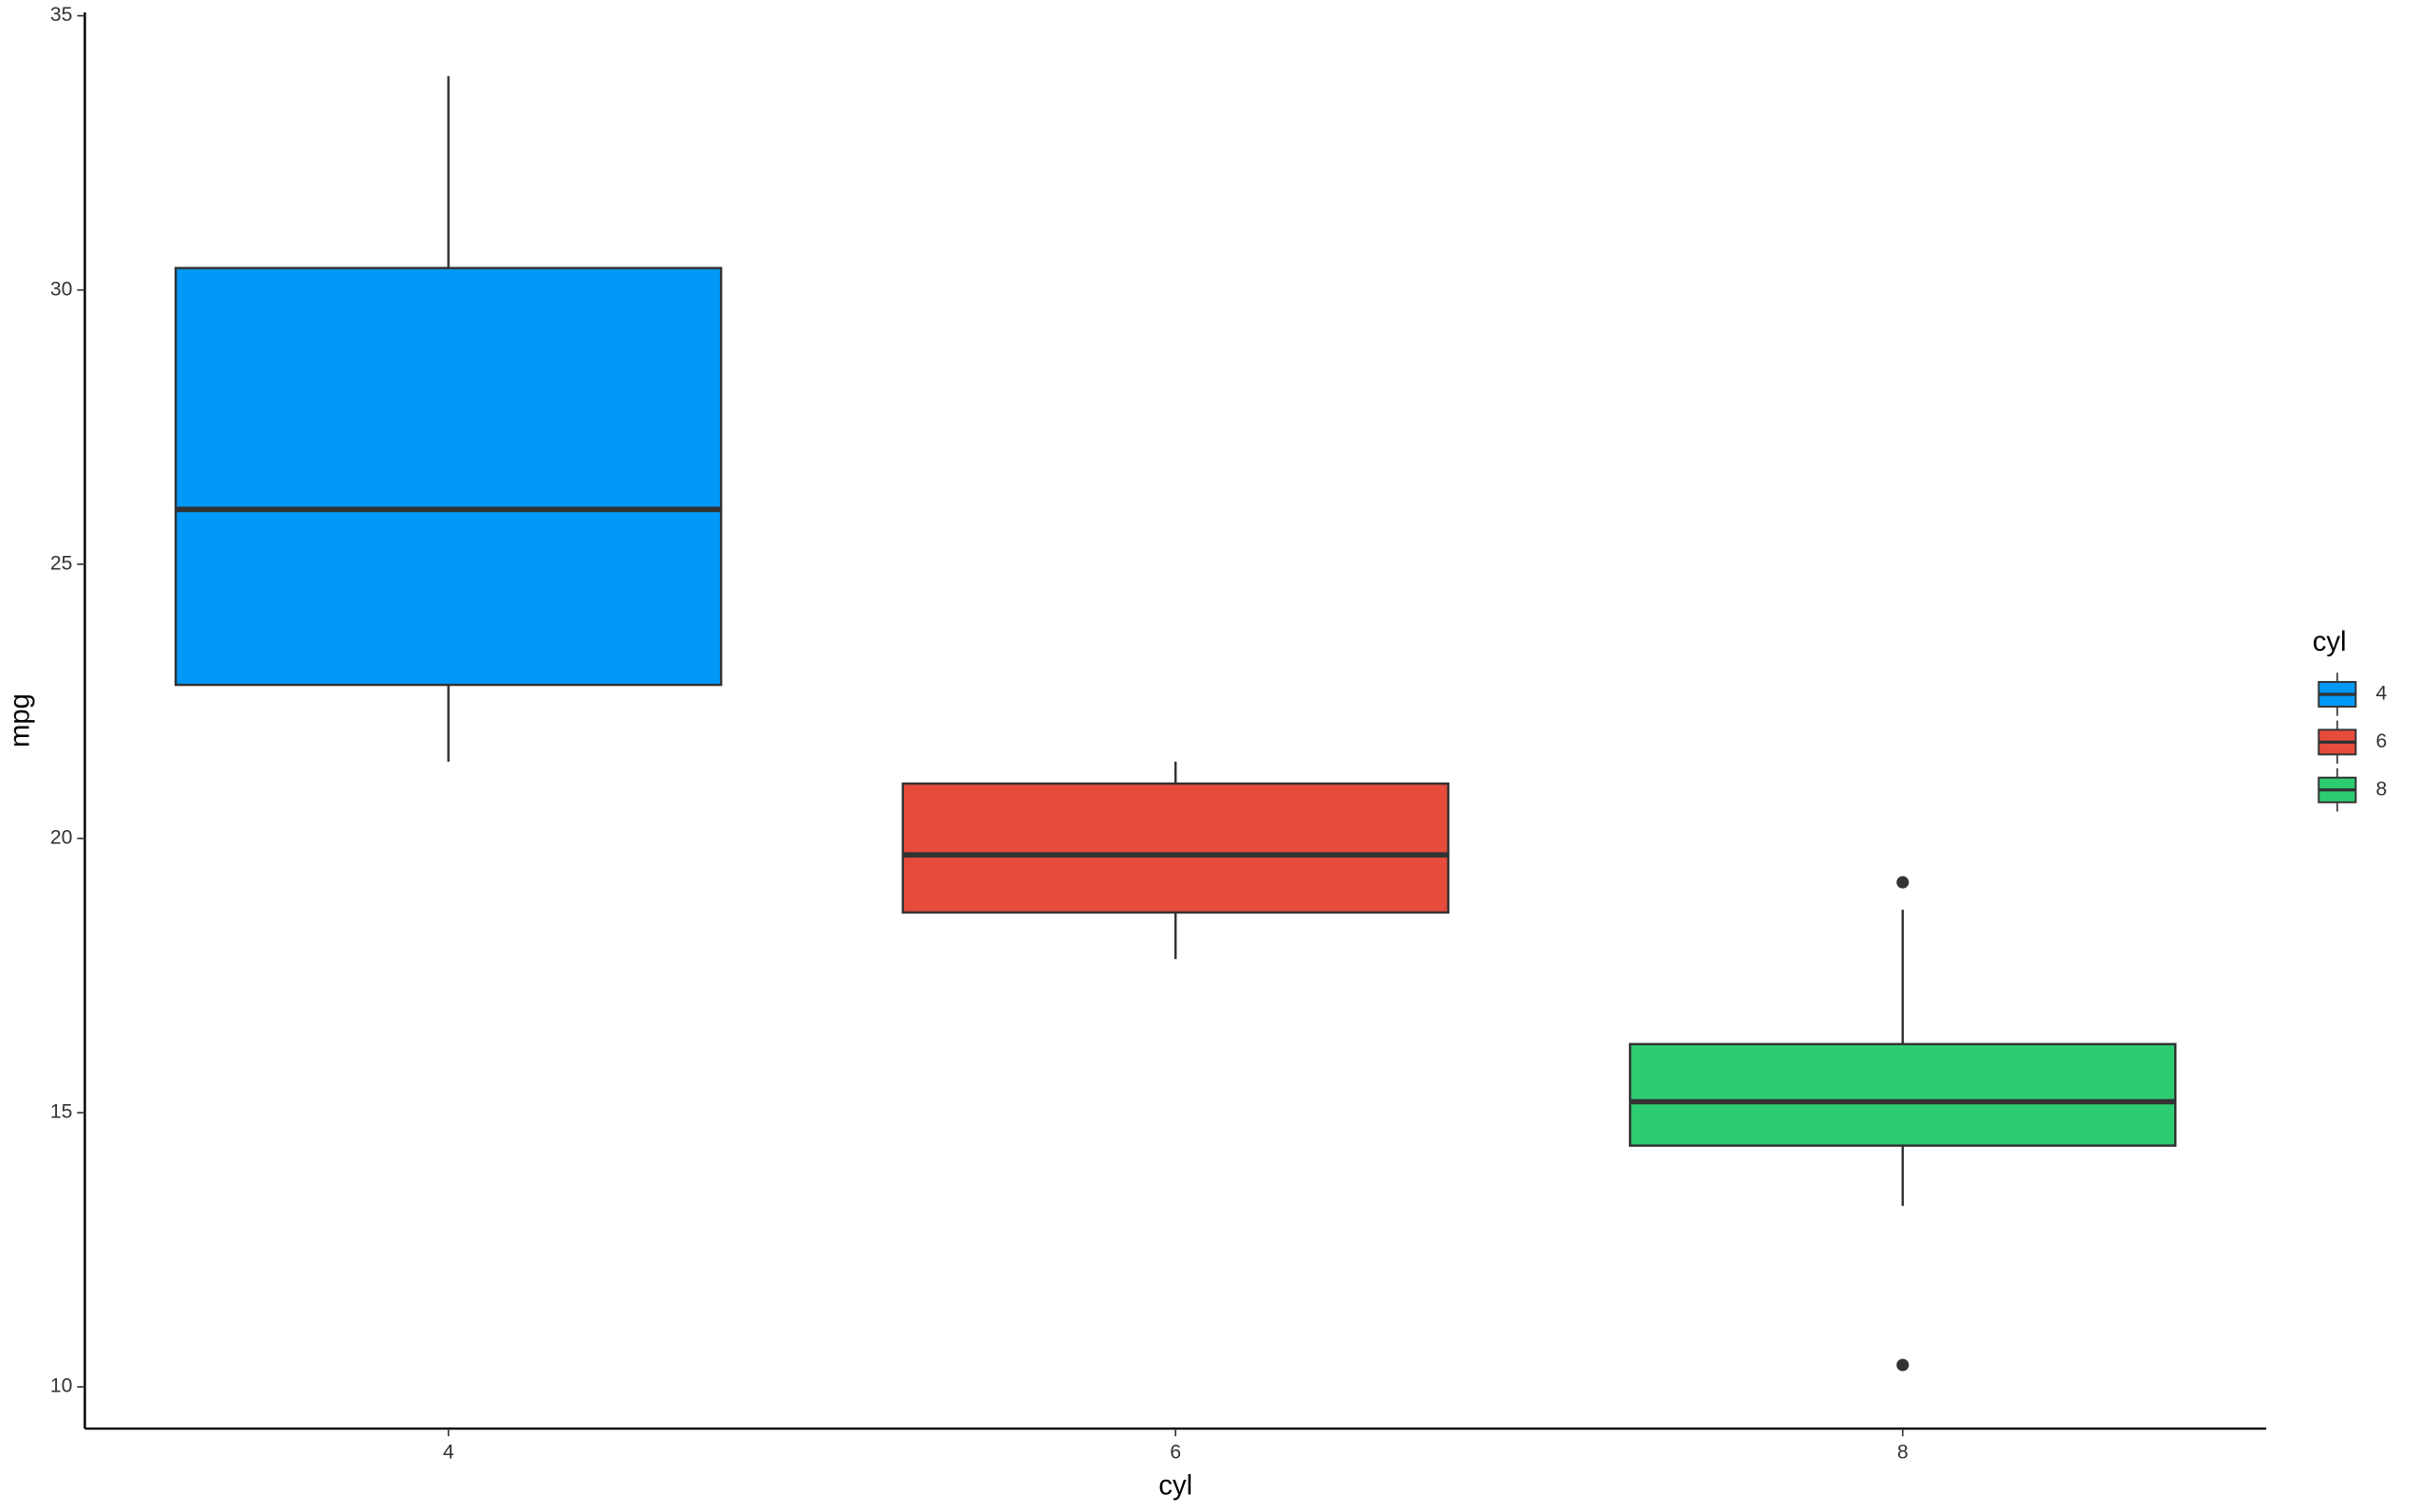  What do you see at coordinates (62, 15) in the screenshot?
I see `y-tick-label: 35` at bounding box center [62, 15].